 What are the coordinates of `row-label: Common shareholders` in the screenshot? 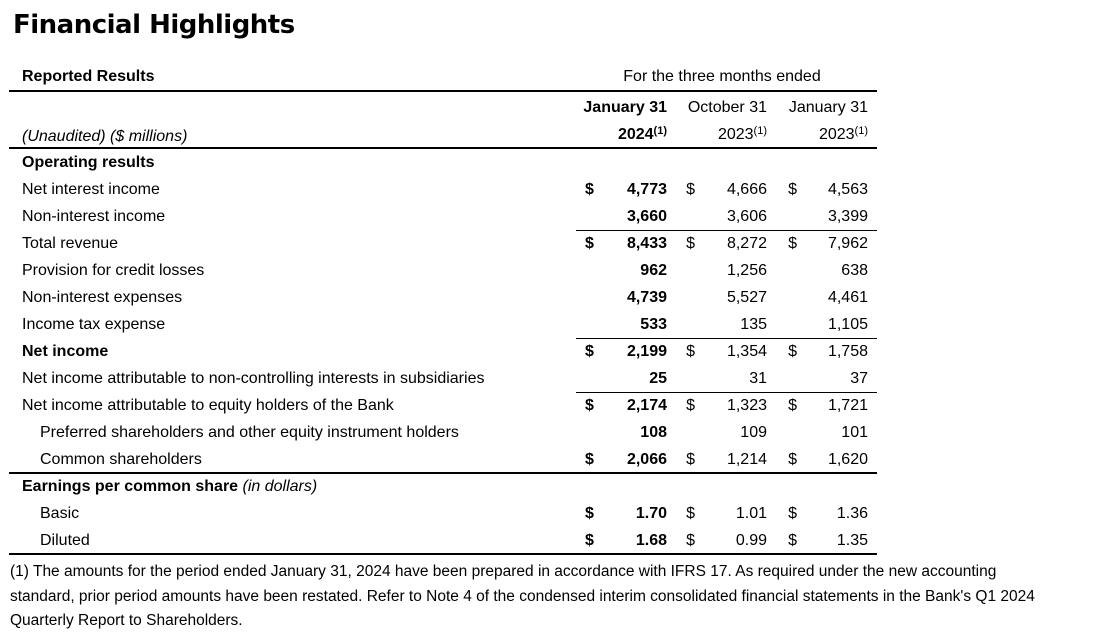 It's located at (121, 459).